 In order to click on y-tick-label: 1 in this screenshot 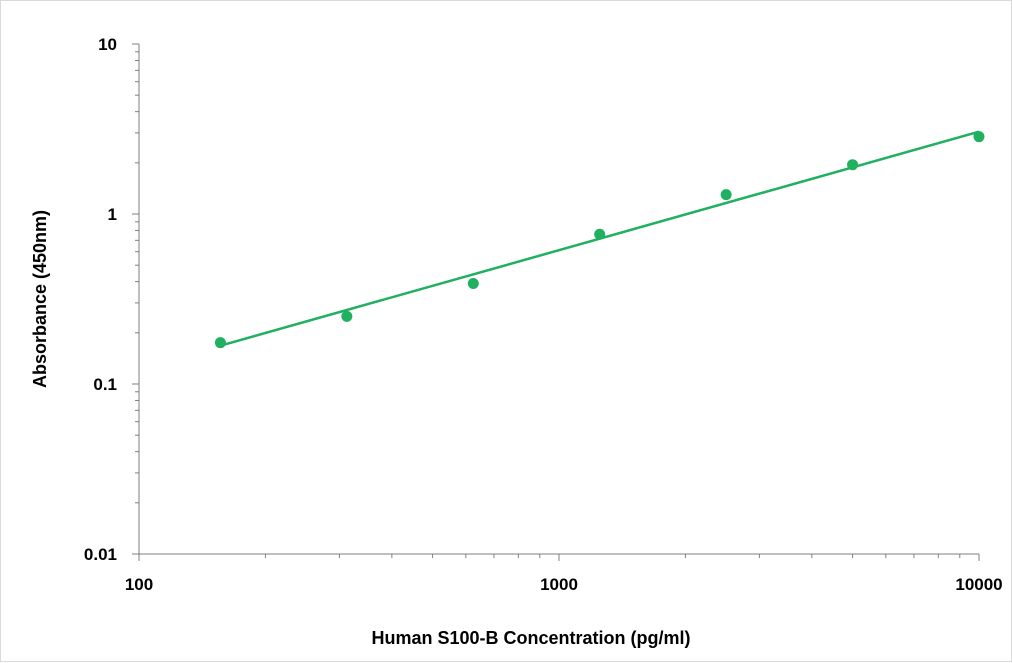, I will do `click(112, 214)`.